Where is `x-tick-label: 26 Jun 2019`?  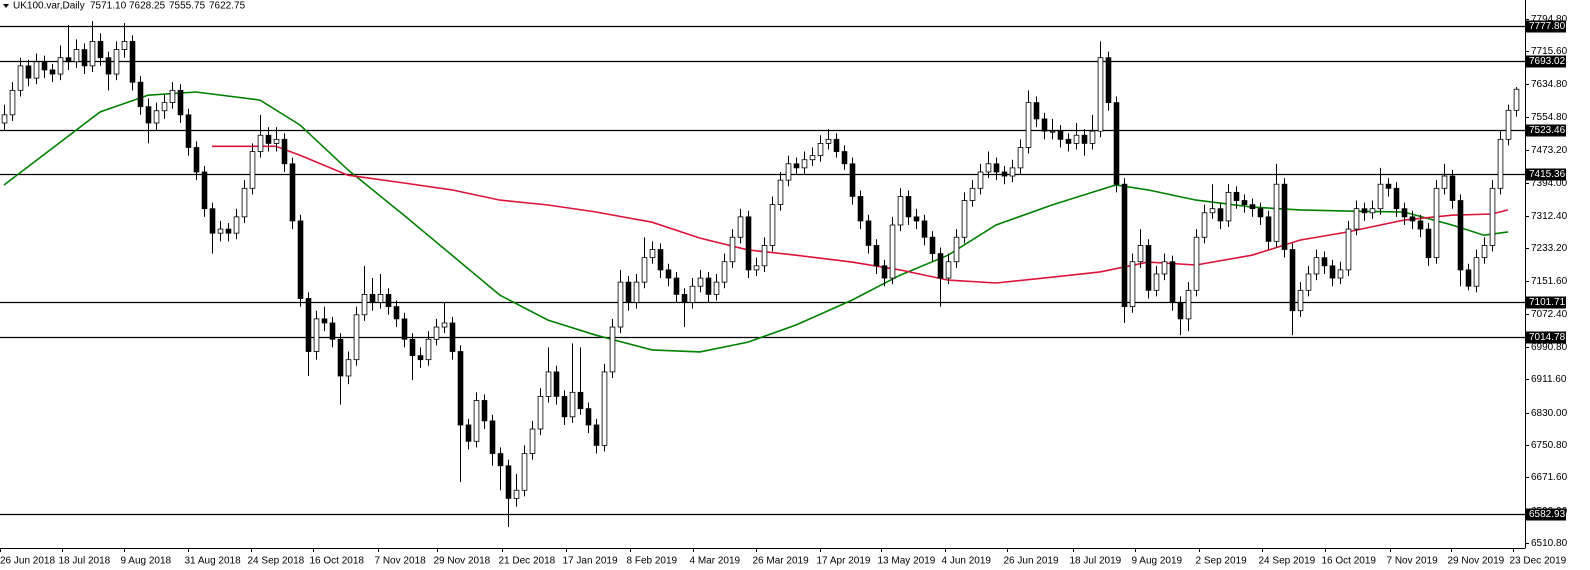 x-tick-label: 26 Jun 2019 is located at coordinates (1031, 561).